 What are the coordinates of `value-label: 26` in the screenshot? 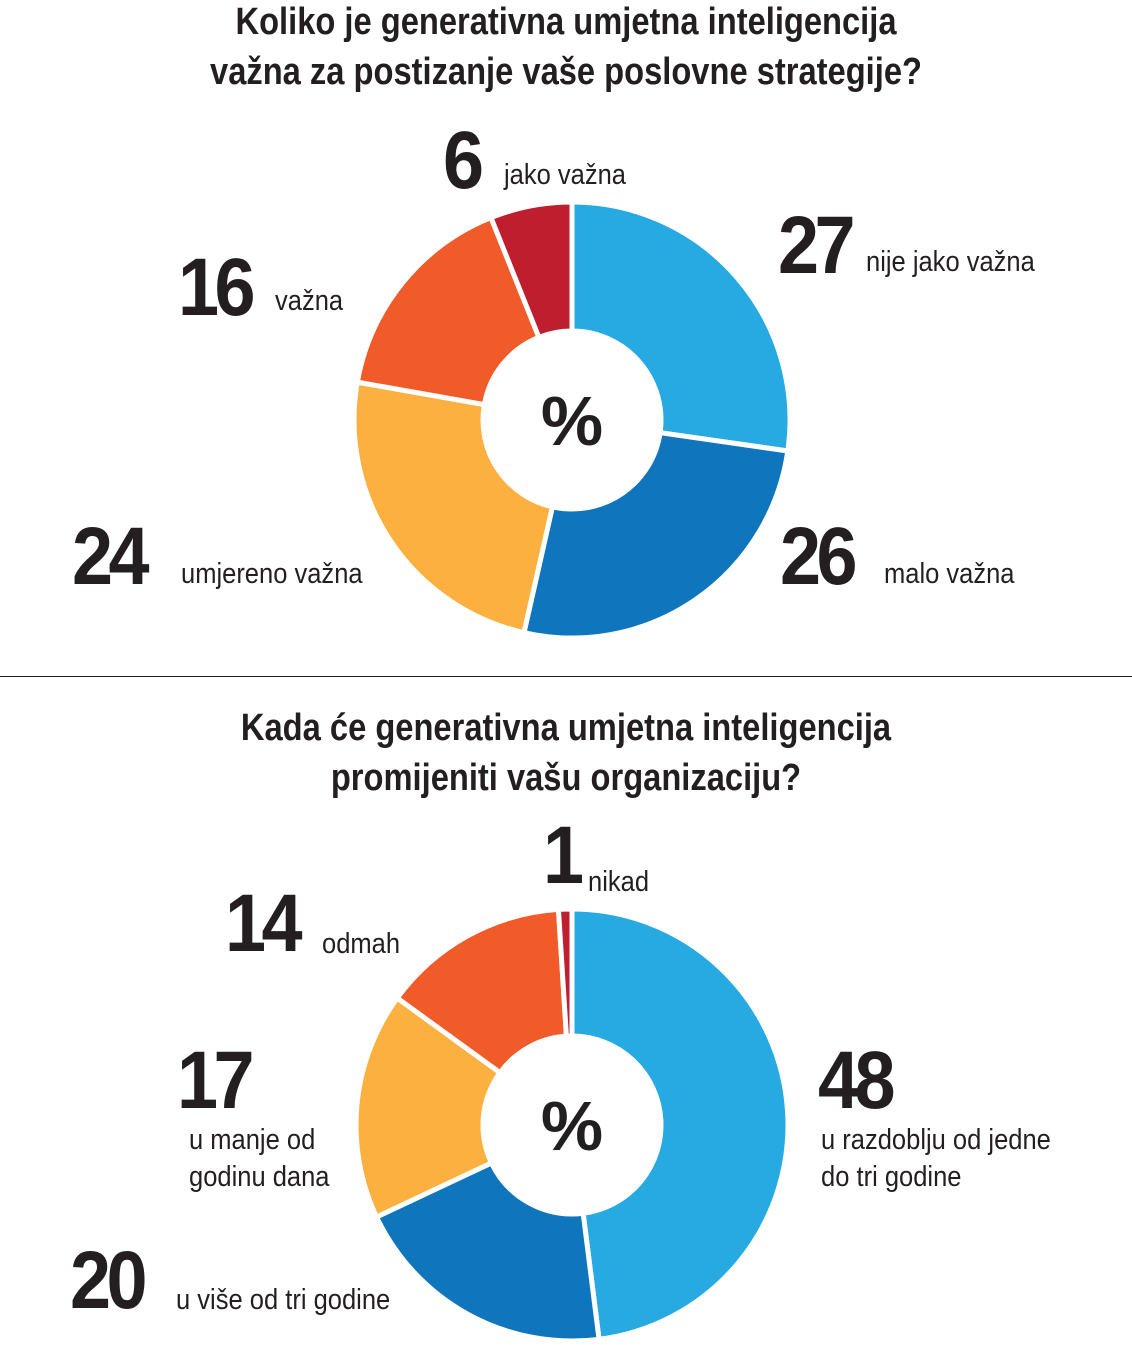 It's located at (819, 556).